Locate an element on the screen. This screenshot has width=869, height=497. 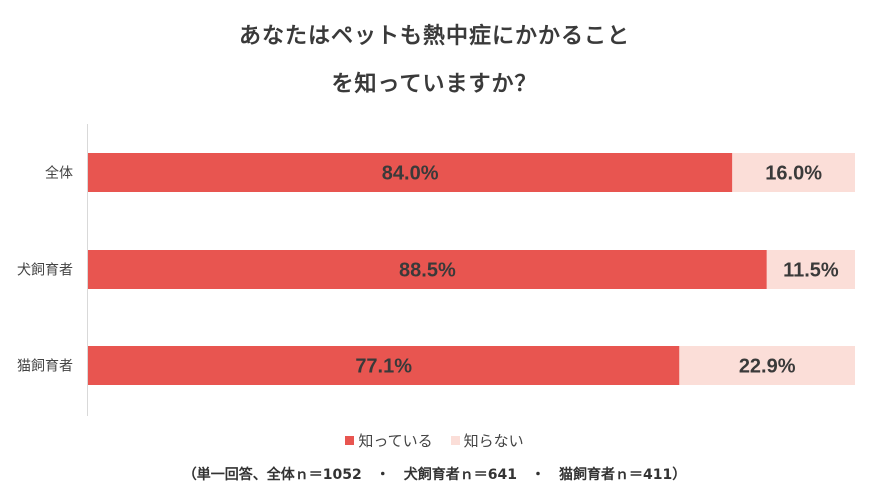
data-label-know: 84.0% is located at coordinates (410, 174).